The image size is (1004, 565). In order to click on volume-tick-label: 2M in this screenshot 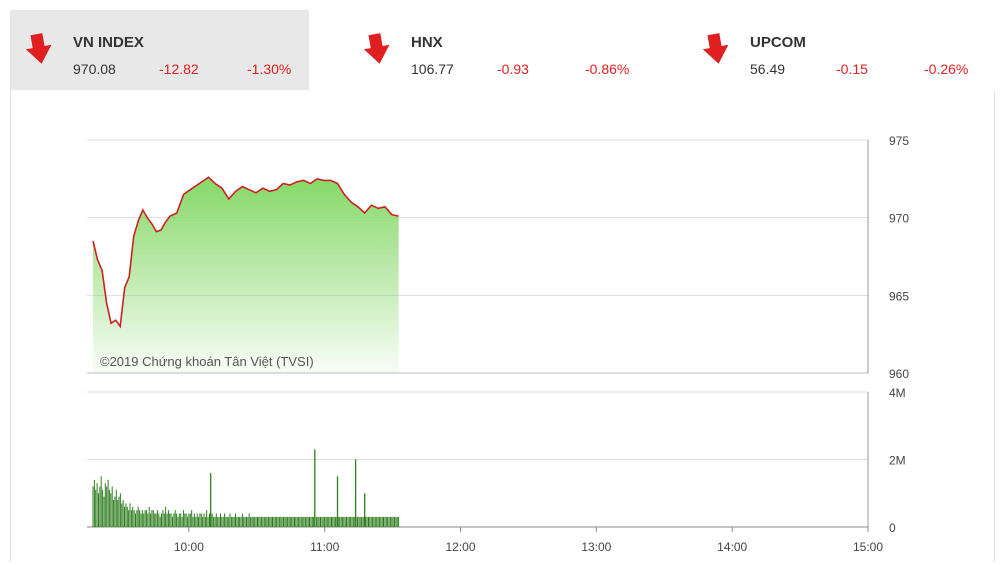, I will do `click(897, 461)`.